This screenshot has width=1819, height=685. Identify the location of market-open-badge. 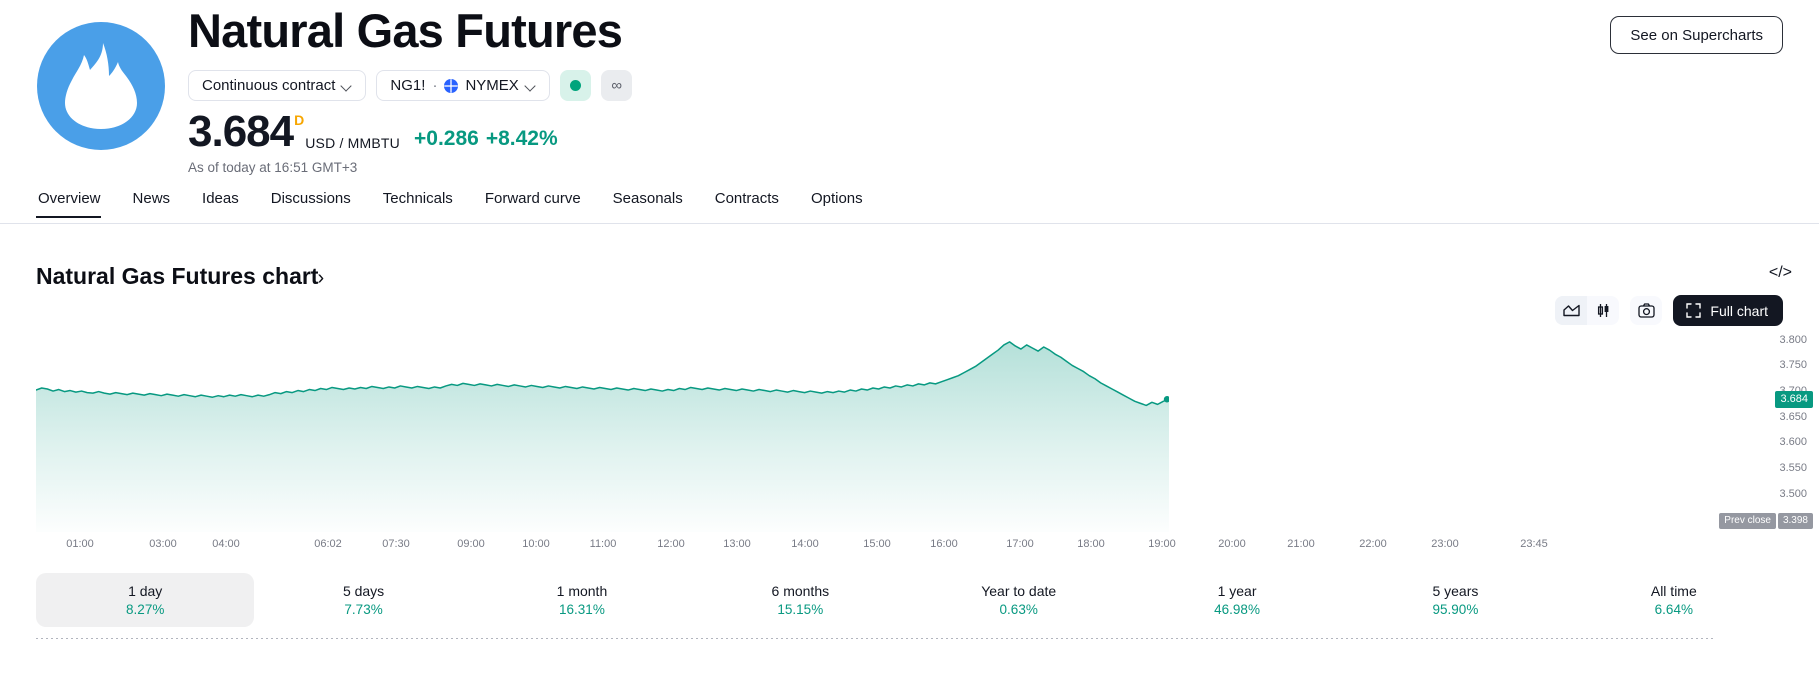
(575, 85).